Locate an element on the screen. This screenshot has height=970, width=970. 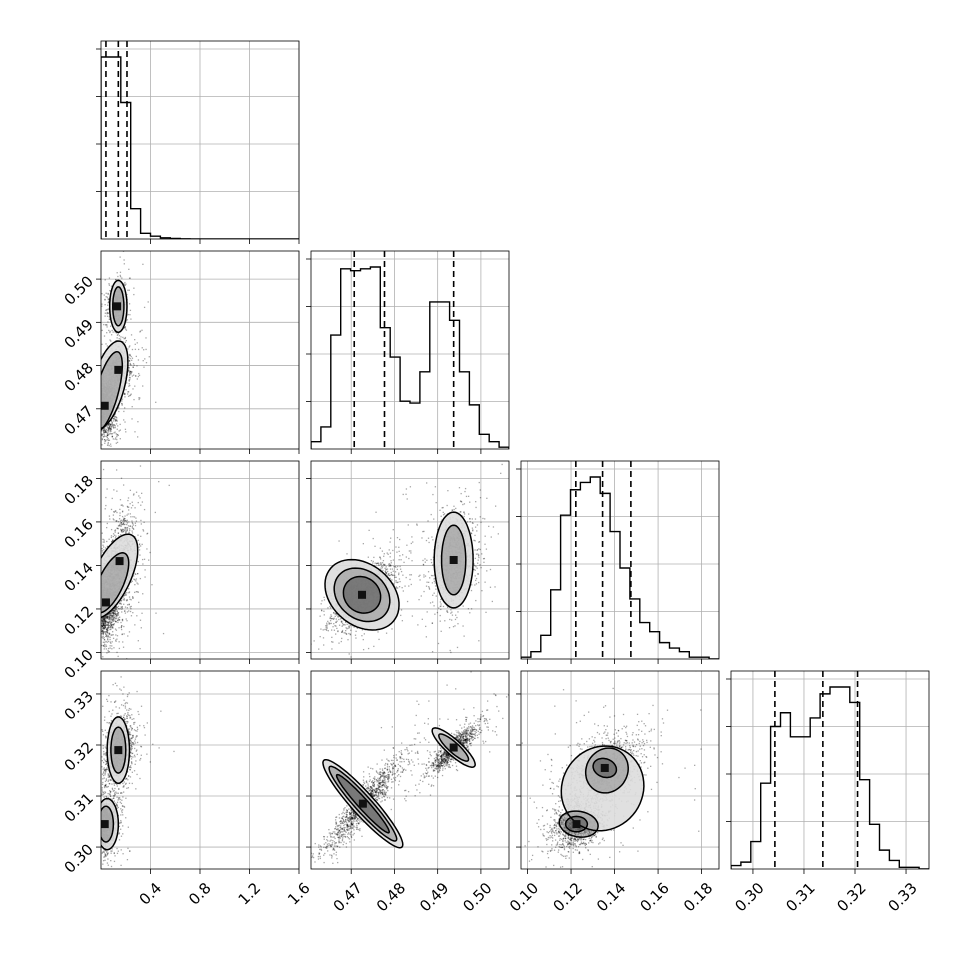
histogram-outline is located at coordinates (830, 777).